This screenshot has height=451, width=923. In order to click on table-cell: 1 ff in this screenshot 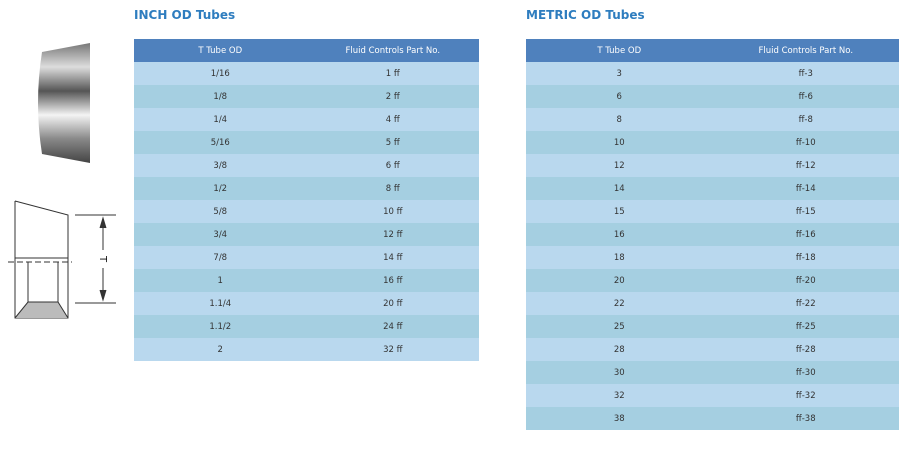, I will do `click(392, 73)`.